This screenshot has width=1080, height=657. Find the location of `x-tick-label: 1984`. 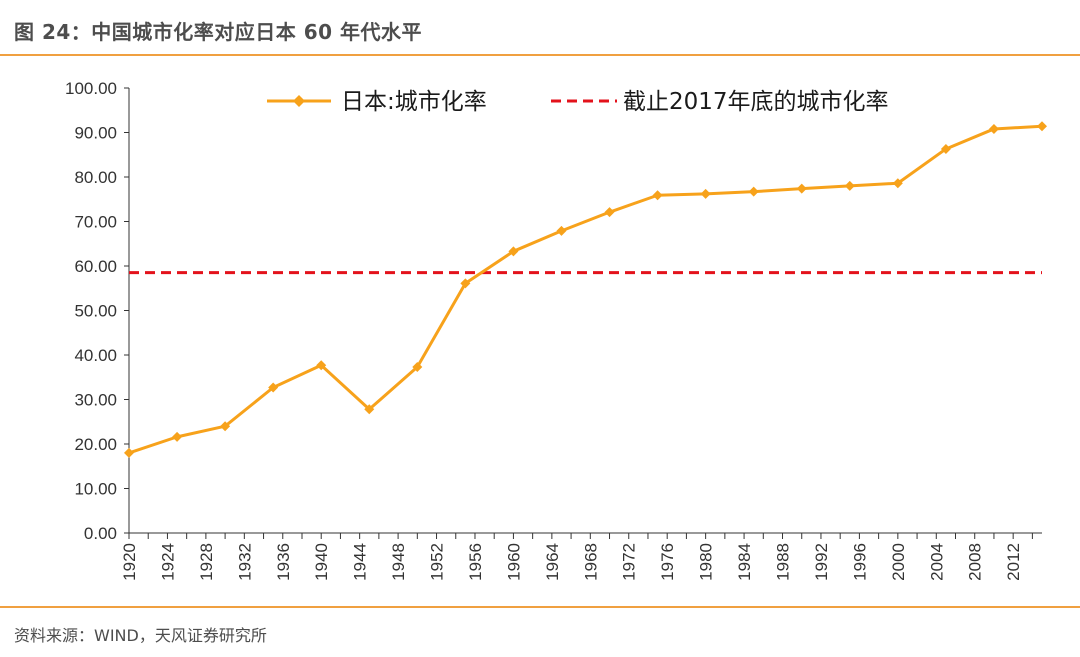

x-tick-label: 1984 is located at coordinates (744, 562).